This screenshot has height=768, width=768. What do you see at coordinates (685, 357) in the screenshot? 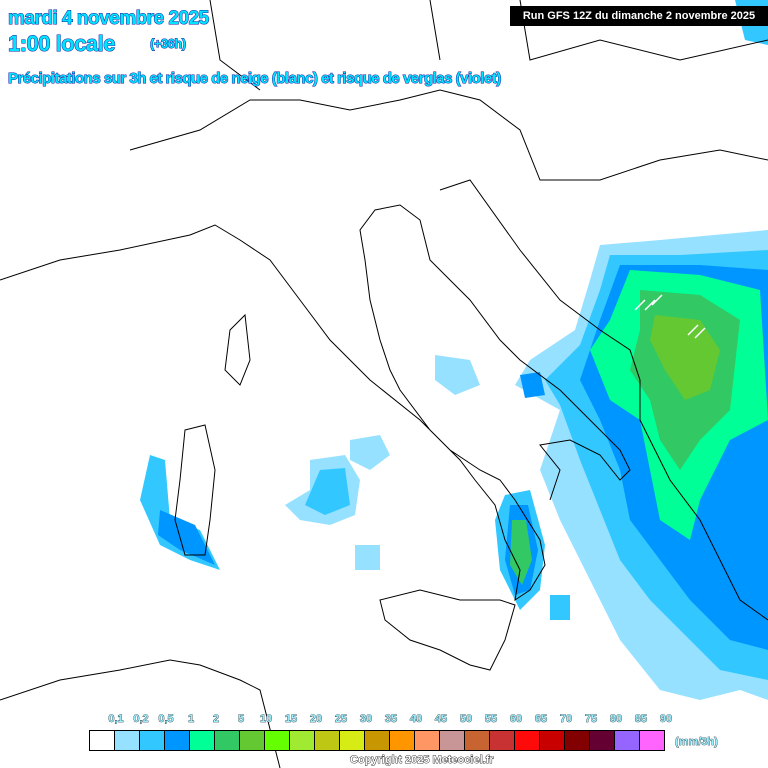
I see `precip-albania-lime` at bounding box center [685, 357].